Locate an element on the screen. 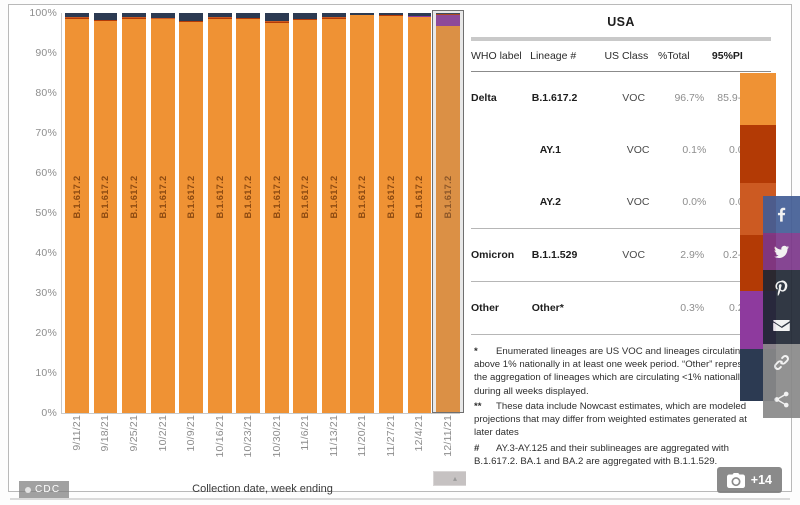 The width and height of the screenshot is (800, 505). caption-text-strip is located at coordinates (400, 499).